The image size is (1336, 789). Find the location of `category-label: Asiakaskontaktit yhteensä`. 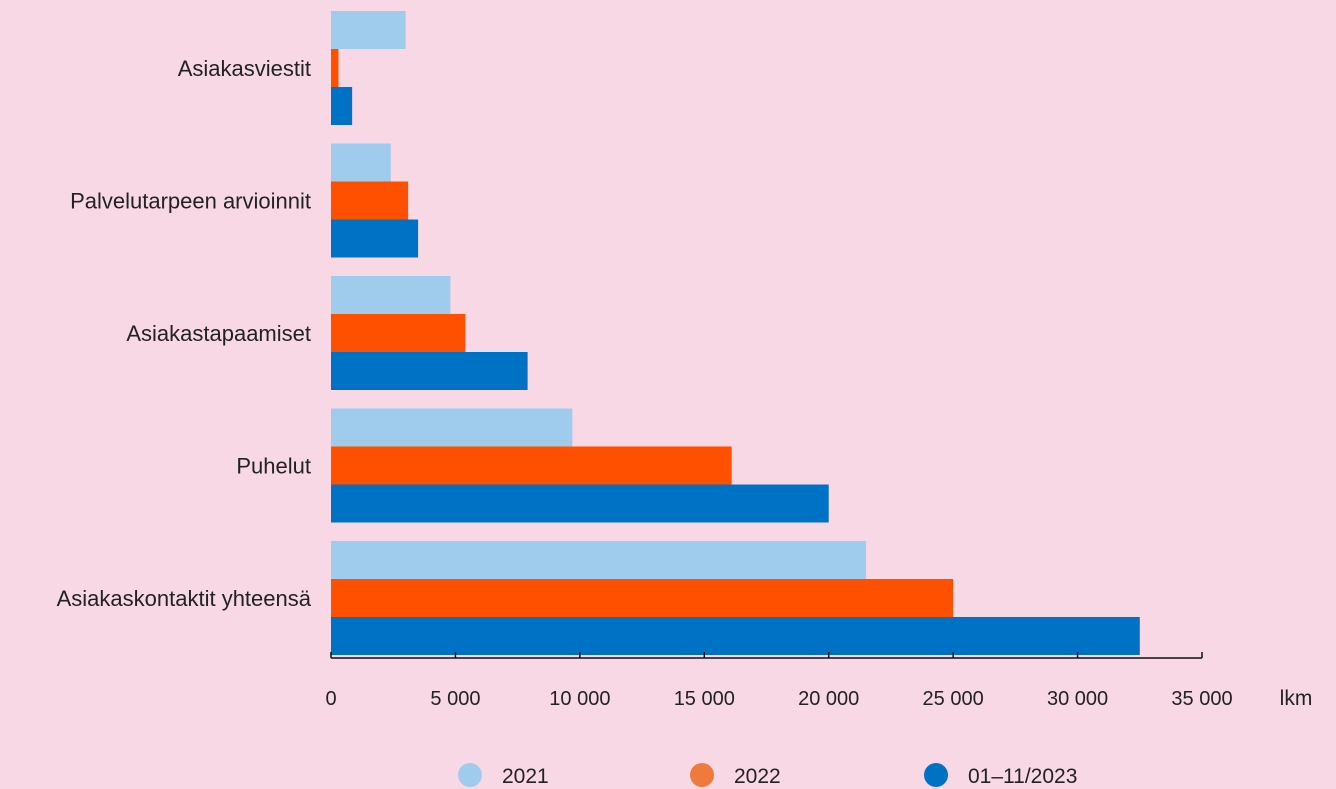

category-label: Asiakaskontaktit yhteensä is located at coordinates (184, 598).